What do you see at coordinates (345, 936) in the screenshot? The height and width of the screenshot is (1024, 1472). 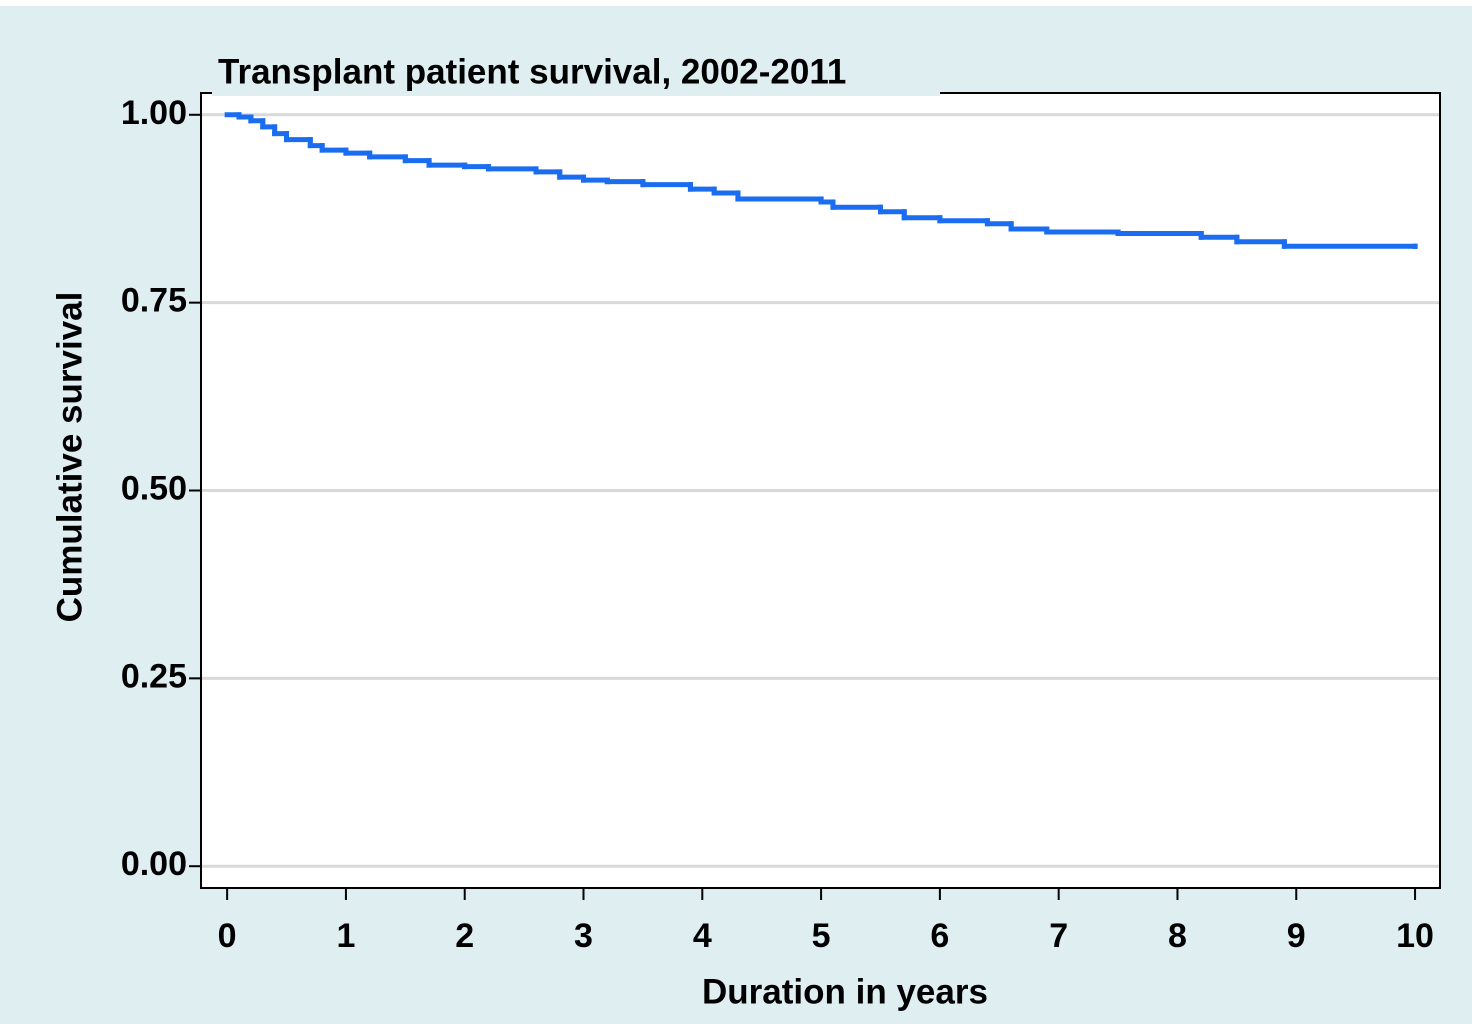 I see `x-tick-label: 1` at bounding box center [345, 936].